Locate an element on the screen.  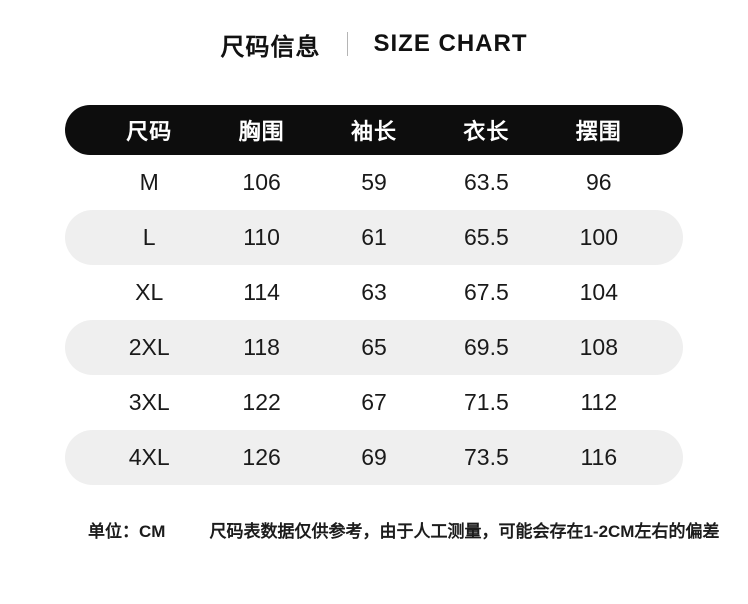
table-cell: 110 is located at coordinates (261, 237).